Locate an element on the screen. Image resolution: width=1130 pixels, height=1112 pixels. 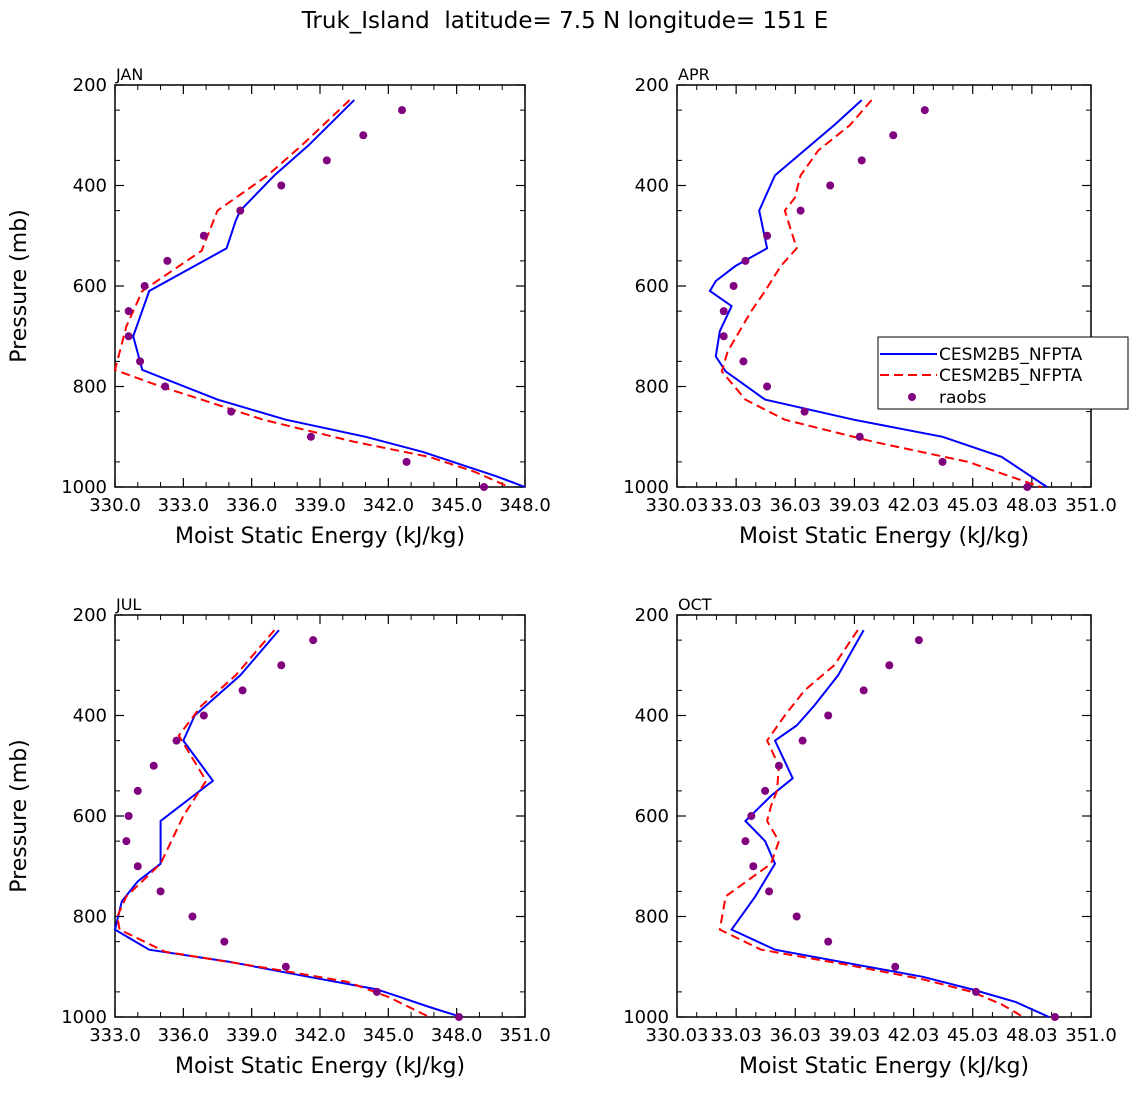
x-axis-label-apr: Moist Static Energy (kJ/kg) is located at coordinates (884, 536).